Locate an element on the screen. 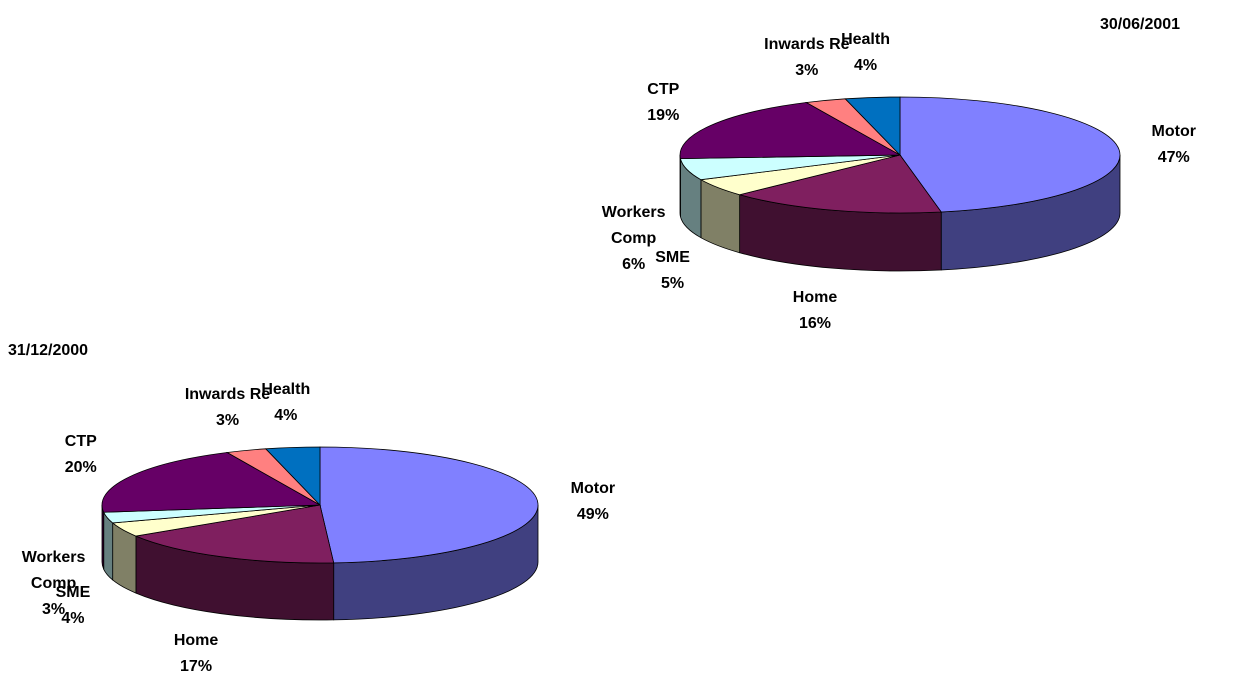  slice-label: Workers Comp 6% is located at coordinates (634, 239).